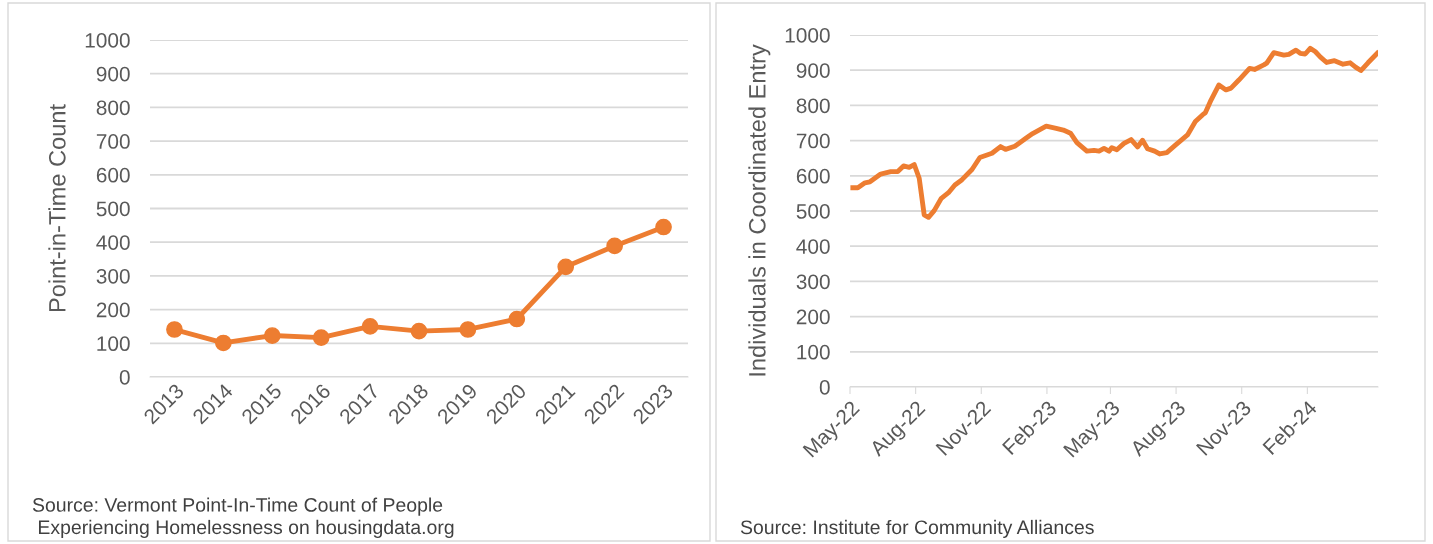 This screenshot has width=1433, height=544. Describe the element at coordinates (759, 210) in the screenshot. I see `y-axis-title: Individuals in Coordinated Entry` at that location.